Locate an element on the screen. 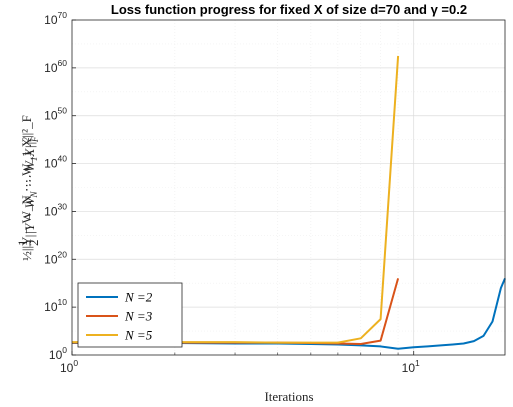 This screenshot has height=407, width=513. y-tick-label: 1010 is located at coordinates (55, 305).